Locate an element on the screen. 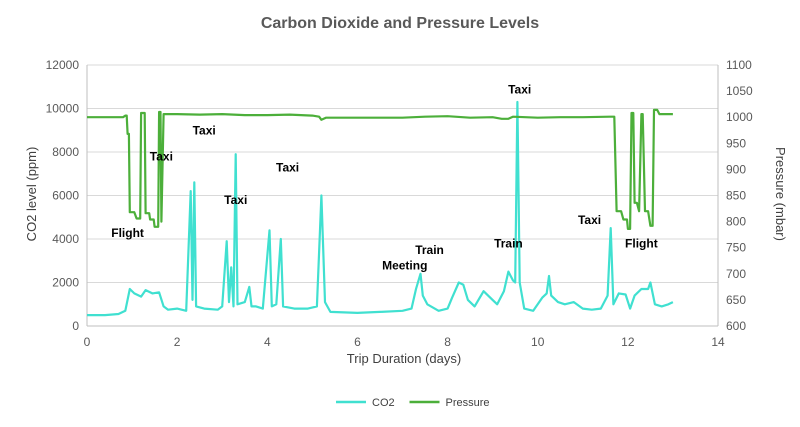 This screenshot has width=800, height=427. x-tick-label: 0 is located at coordinates (87, 342).